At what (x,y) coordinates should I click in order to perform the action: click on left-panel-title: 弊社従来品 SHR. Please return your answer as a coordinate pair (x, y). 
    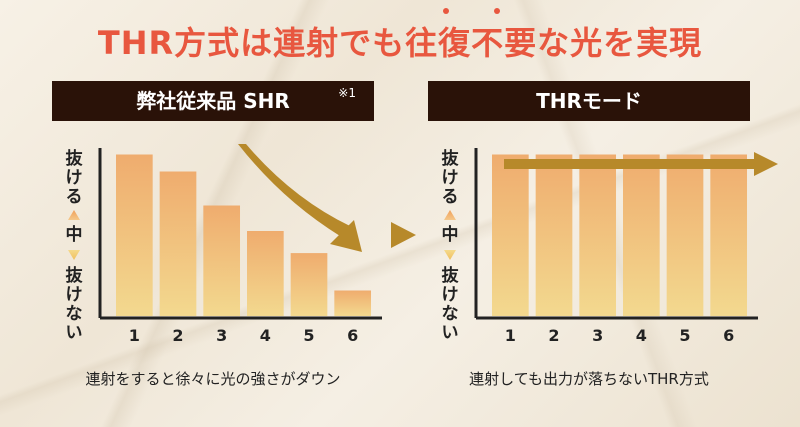
    Looking at the image, I should click on (213, 101).